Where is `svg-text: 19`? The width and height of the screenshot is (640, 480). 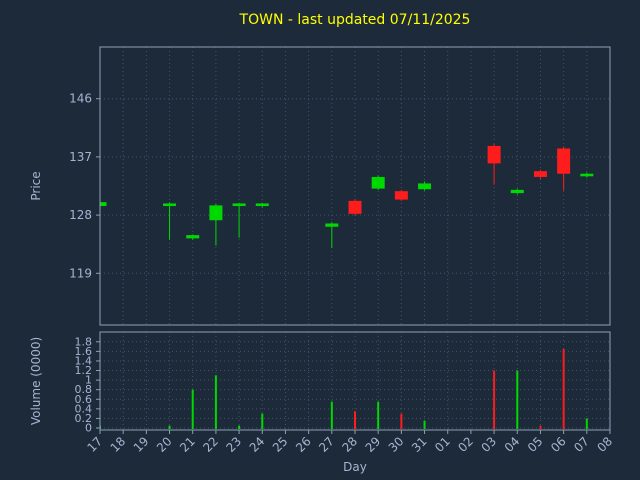
svg-text: 19 is located at coordinates (141, 444).